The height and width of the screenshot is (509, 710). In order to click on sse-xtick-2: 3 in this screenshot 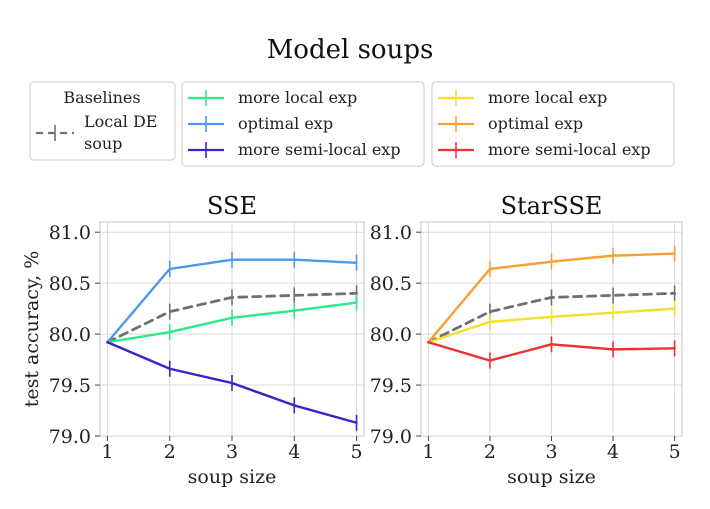, I will do `click(232, 452)`.